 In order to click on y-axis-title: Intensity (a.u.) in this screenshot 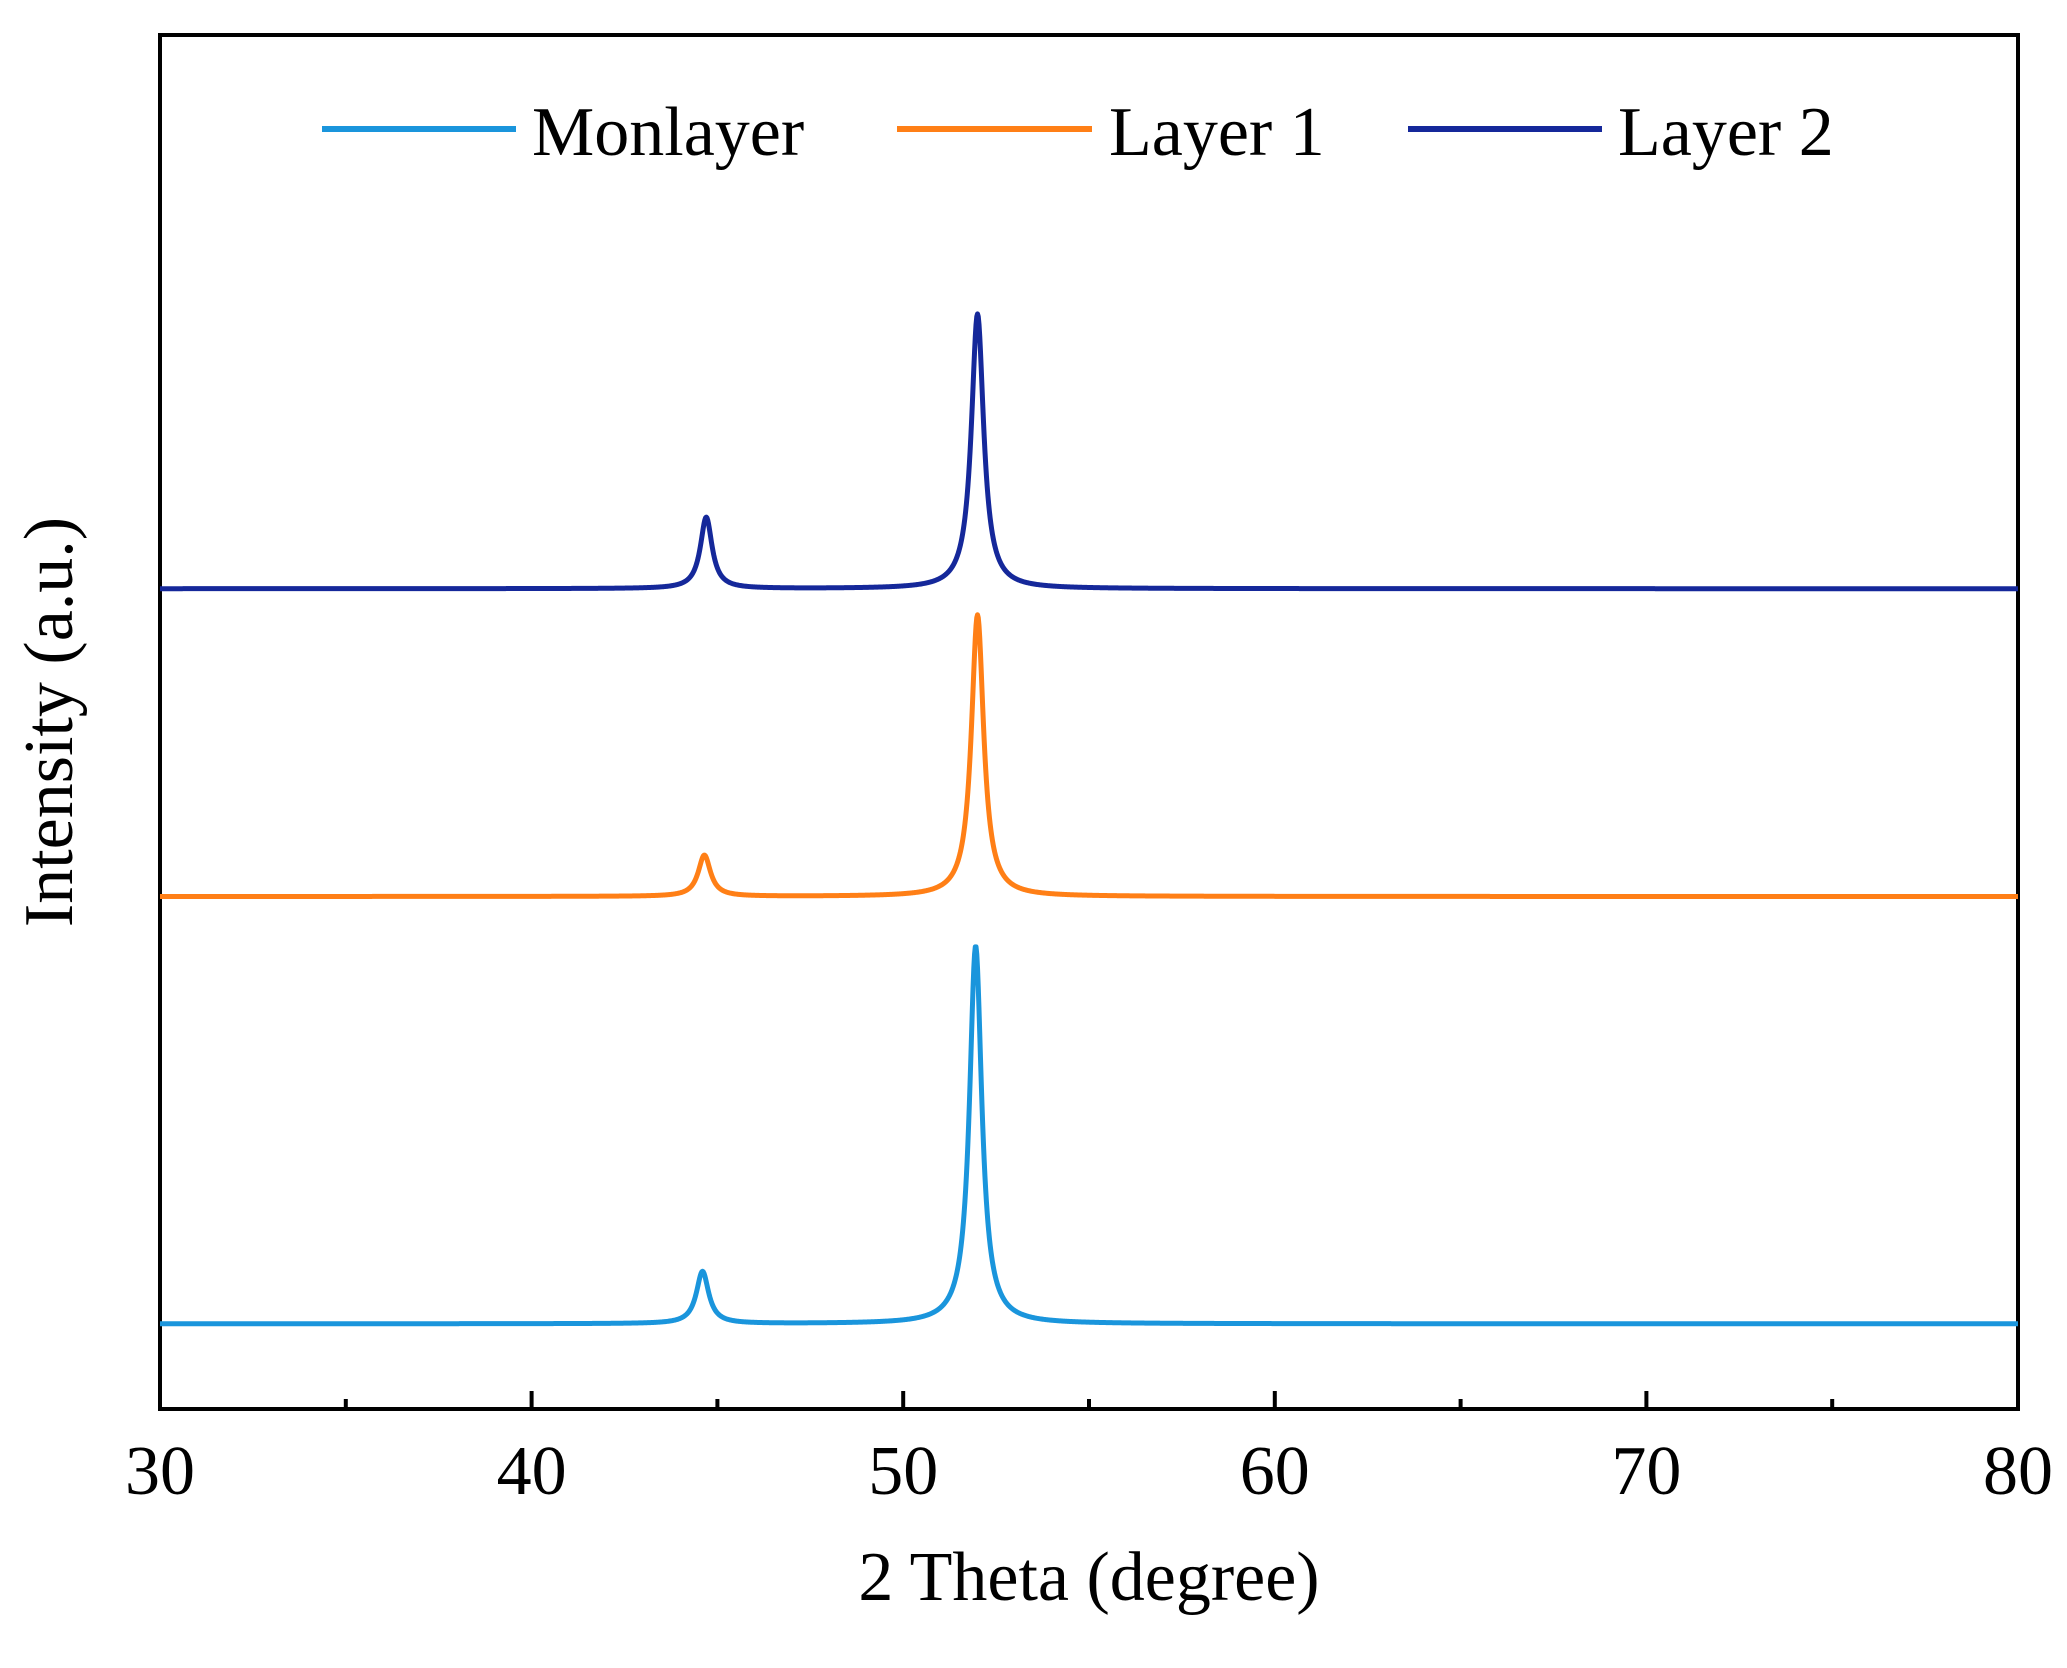, I will do `click(49, 722)`.